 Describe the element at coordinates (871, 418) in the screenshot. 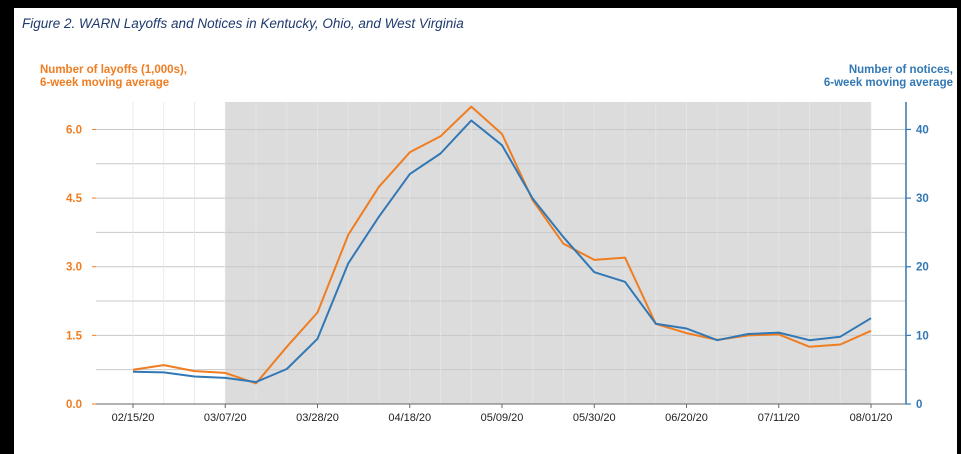

I see `x-axis-tick-label: 08/01/20` at that location.